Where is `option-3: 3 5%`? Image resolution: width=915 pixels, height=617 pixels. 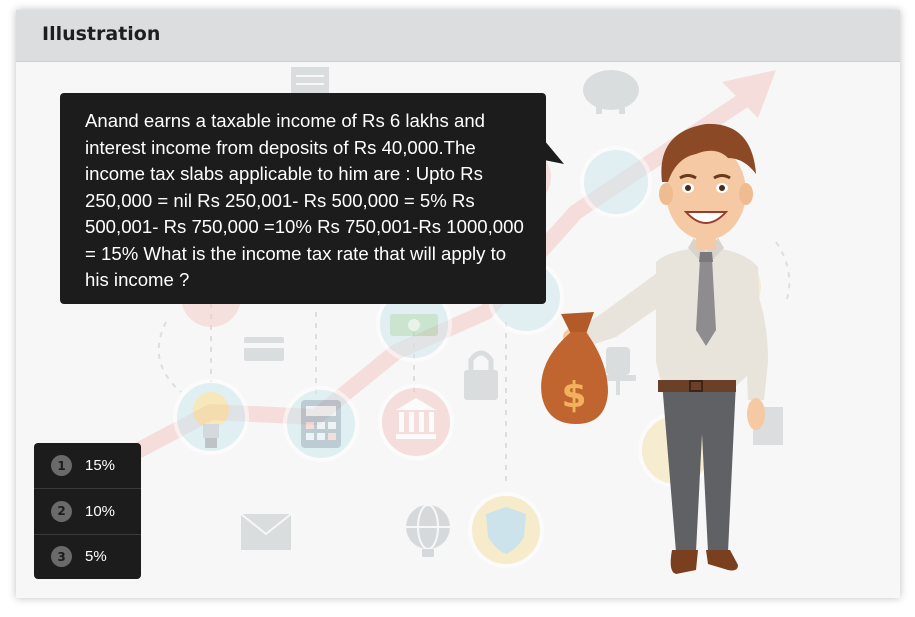
option-3: 3 5% is located at coordinates (87, 556).